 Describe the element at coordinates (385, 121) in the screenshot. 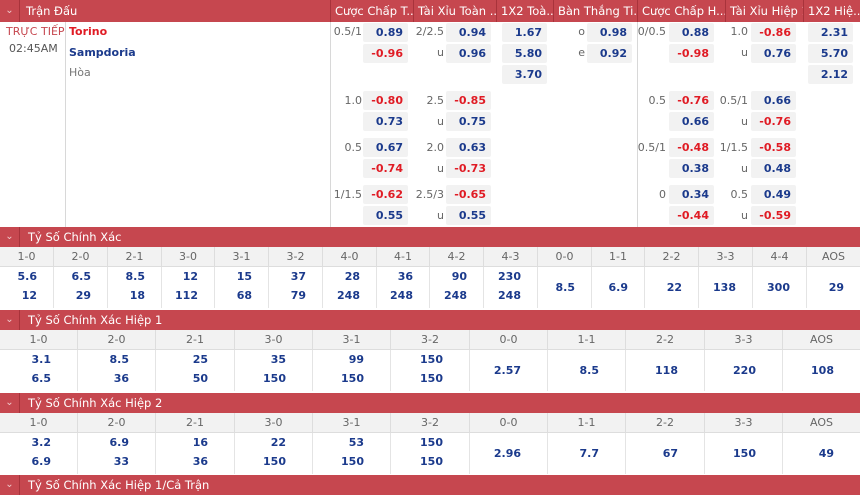

I see `odd-button: 0.73` at that location.